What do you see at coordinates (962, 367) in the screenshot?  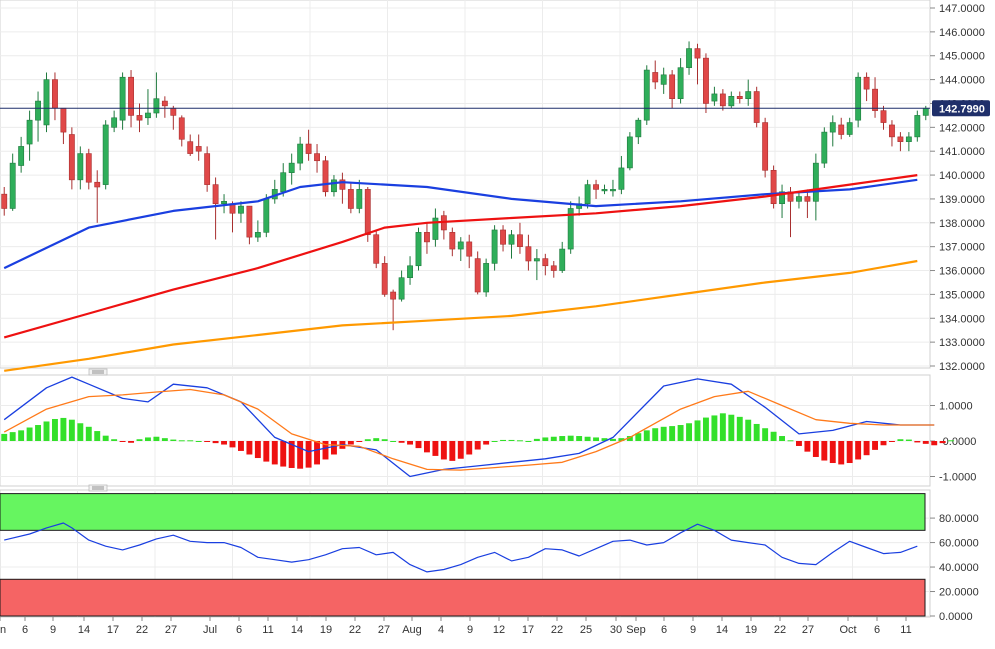 I see `price-axis-tick-label: 132.0000` at bounding box center [962, 367].